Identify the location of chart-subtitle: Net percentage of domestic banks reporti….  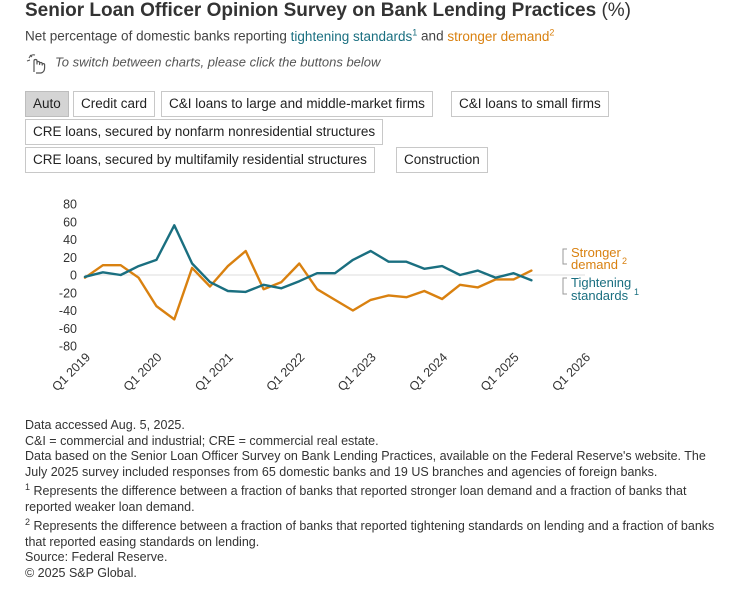
(289, 35).